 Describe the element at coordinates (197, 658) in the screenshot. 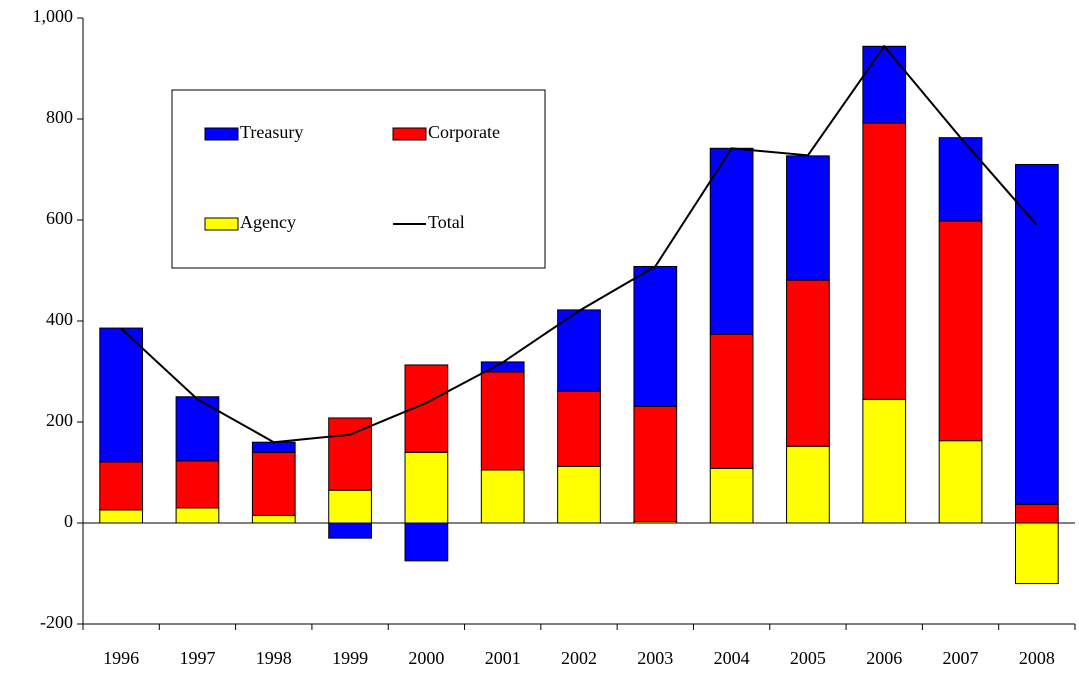

I see `x-tick-label: 1997` at that location.